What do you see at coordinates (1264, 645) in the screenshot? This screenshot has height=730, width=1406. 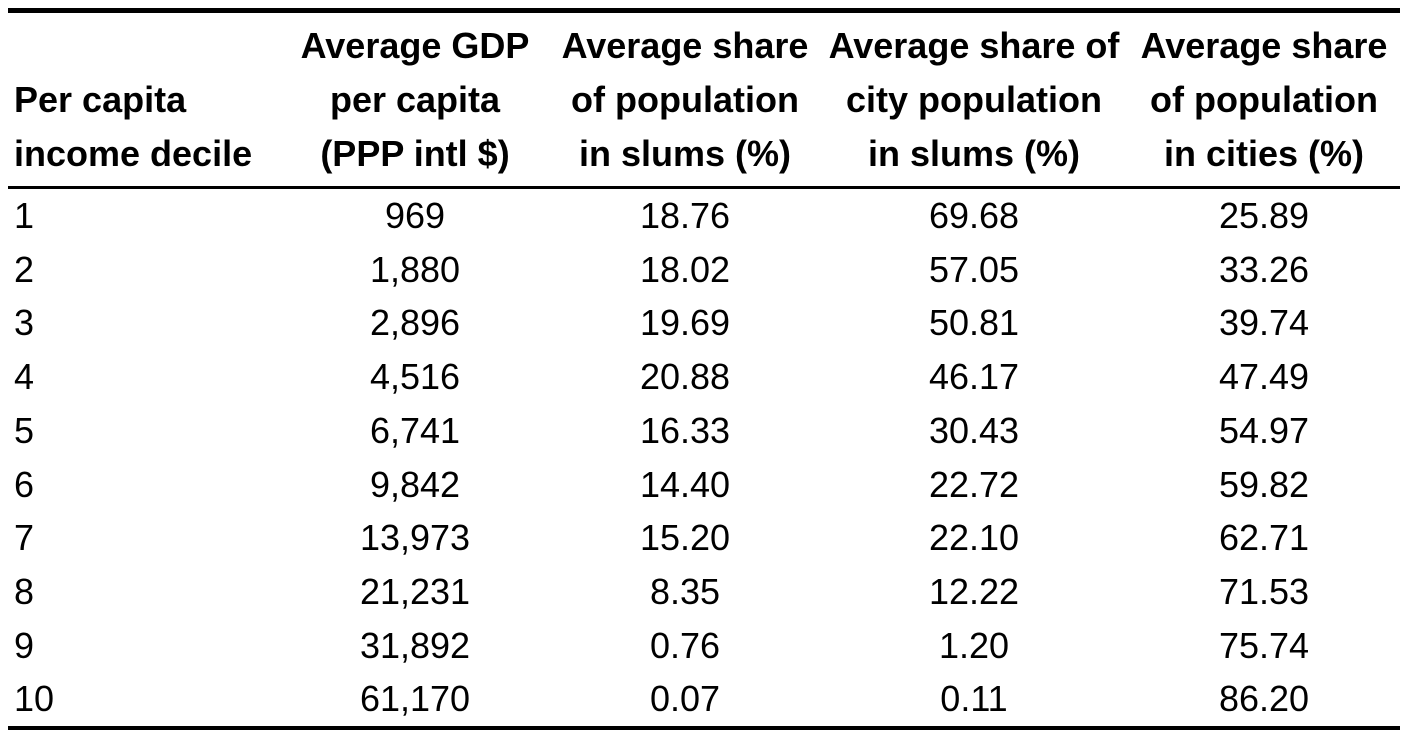 I see `value-cell: 75.74` at bounding box center [1264, 645].